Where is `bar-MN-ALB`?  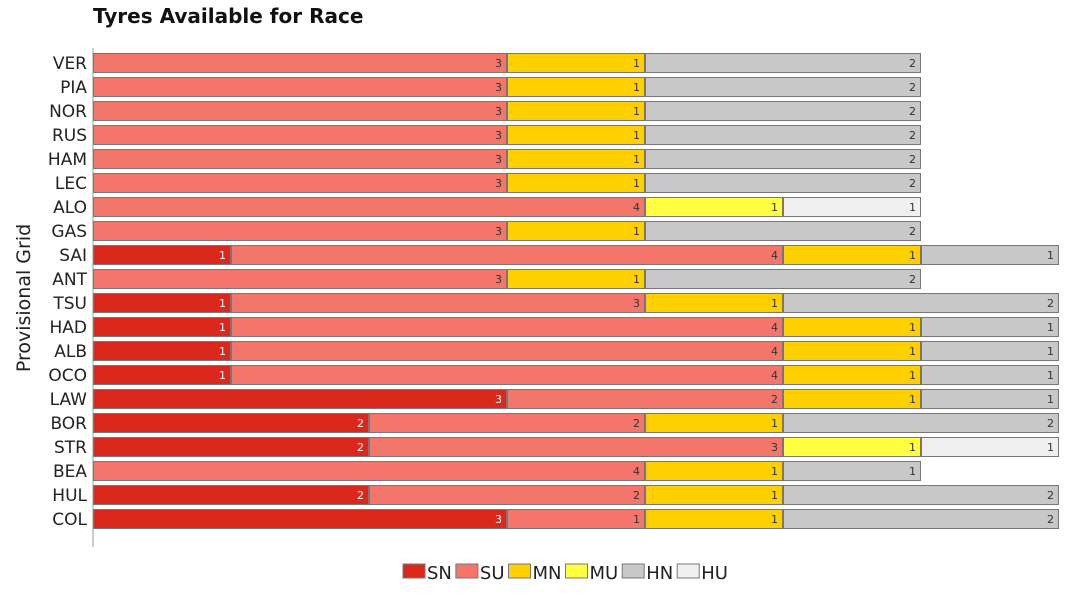
bar-MN-ALB is located at coordinates (852, 351).